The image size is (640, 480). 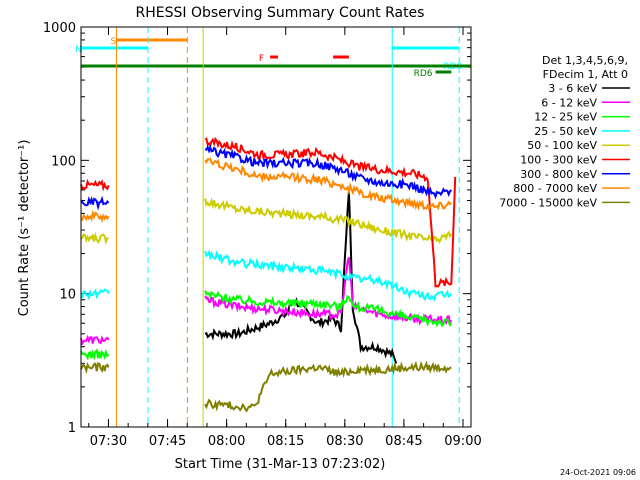 I want to click on legend-header: FDecim 1, Att 0, so click(x=585, y=74).